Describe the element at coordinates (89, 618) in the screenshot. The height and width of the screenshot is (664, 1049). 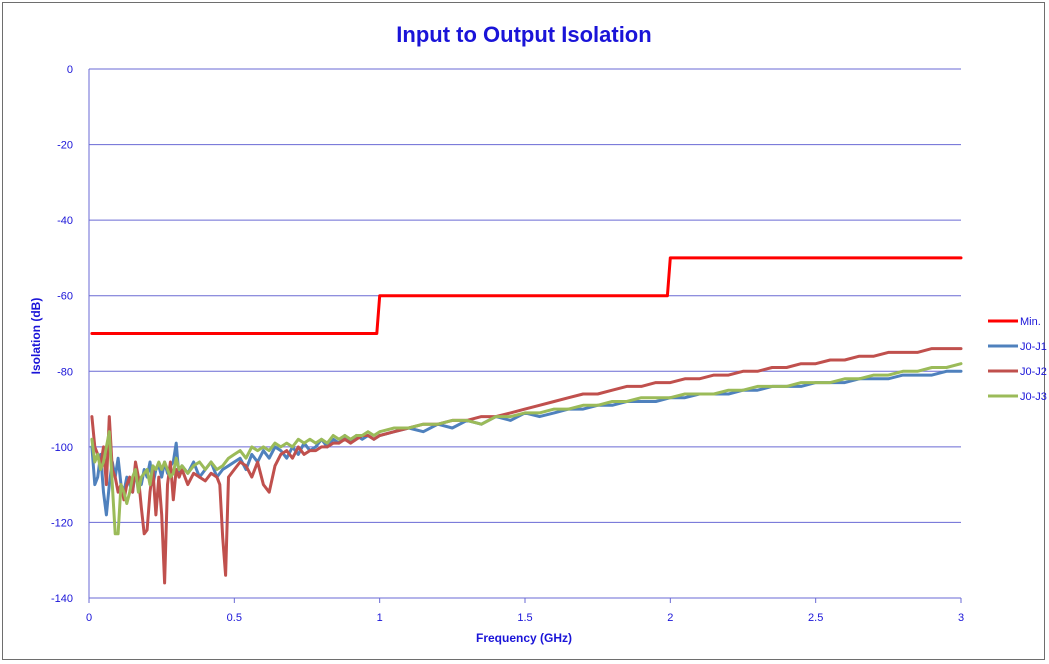
I see `x-tick-label: 0` at that location.